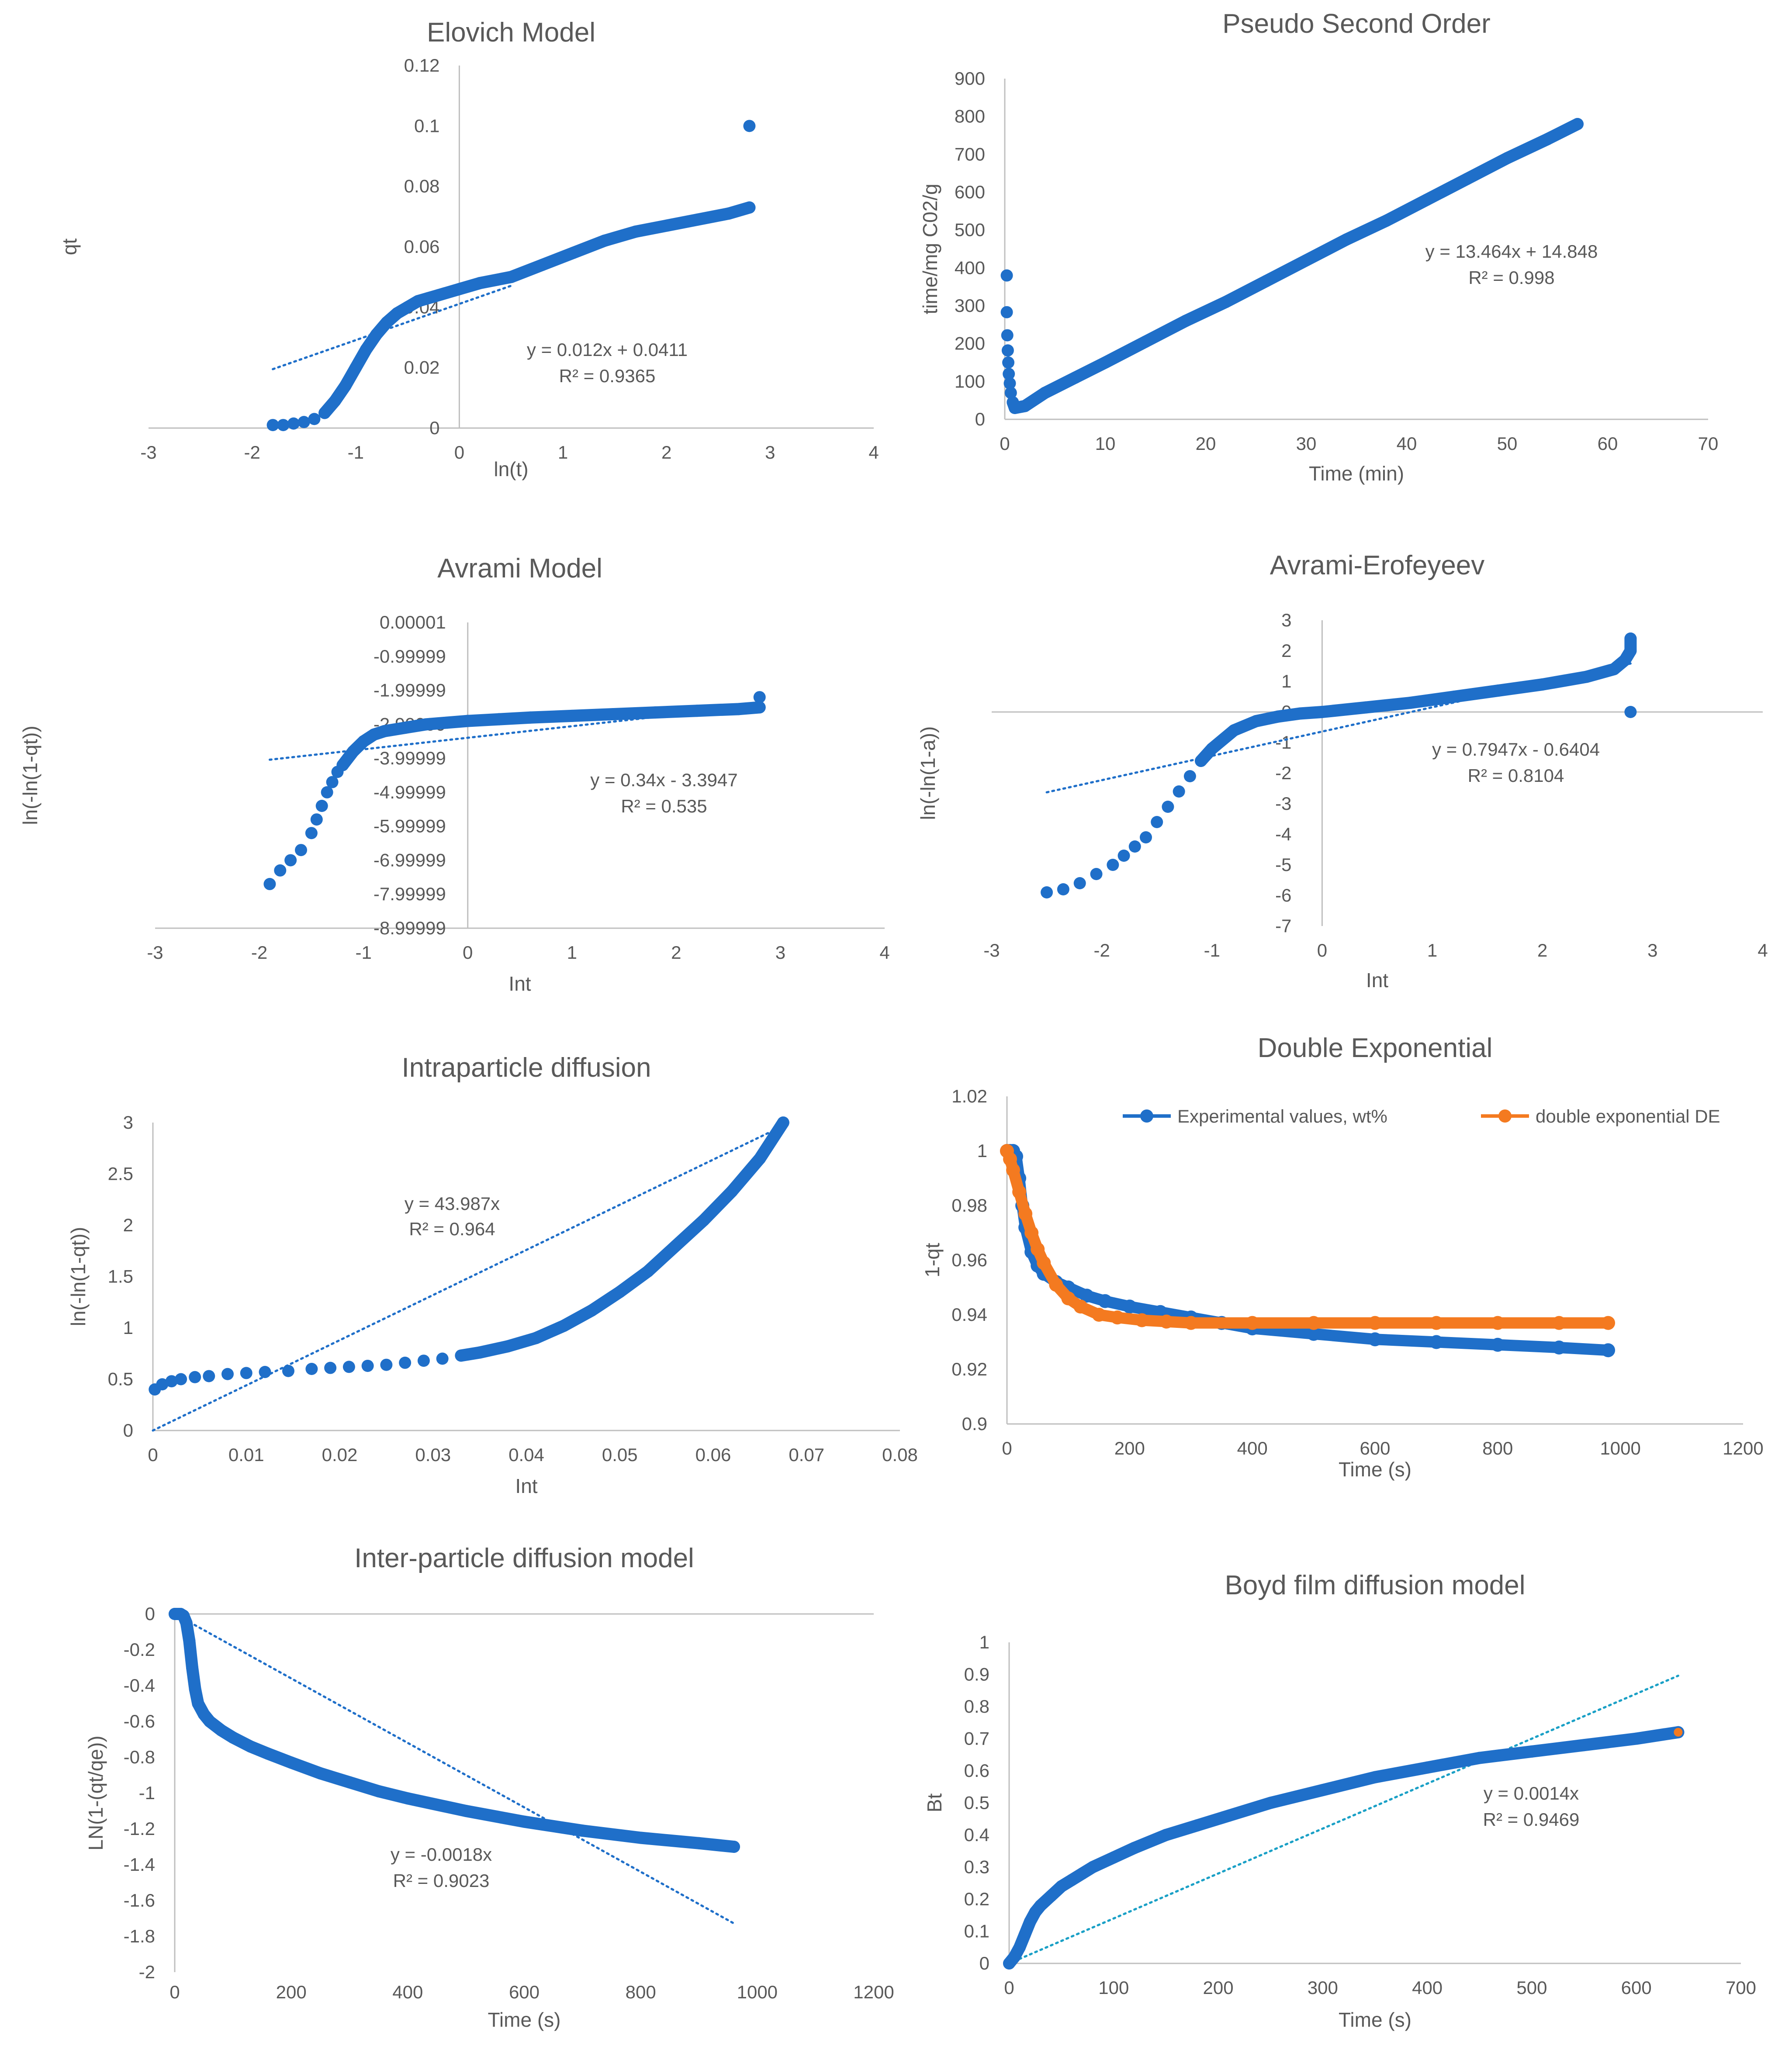 Image resolution: width=1792 pixels, height=2056 pixels. What do you see at coordinates (1427, 1987) in the screenshot?
I see `x-tick-label: 400` at bounding box center [1427, 1987].